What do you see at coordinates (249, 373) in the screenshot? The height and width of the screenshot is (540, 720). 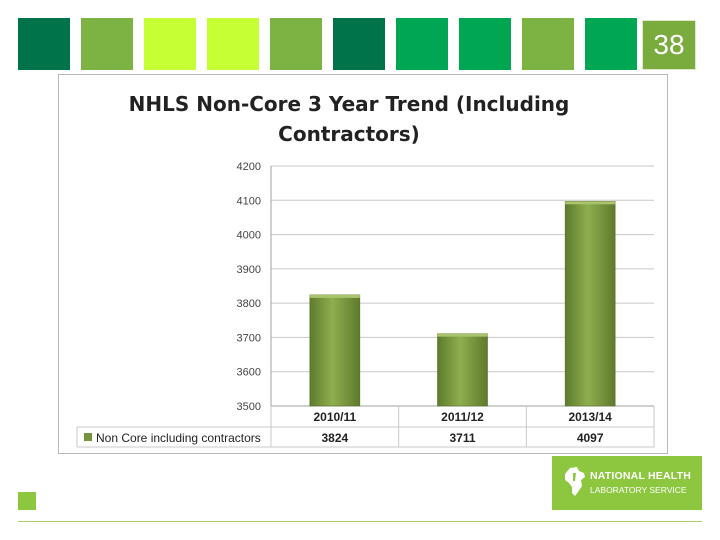 I see `y-tick-label: 3600` at bounding box center [249, 373].